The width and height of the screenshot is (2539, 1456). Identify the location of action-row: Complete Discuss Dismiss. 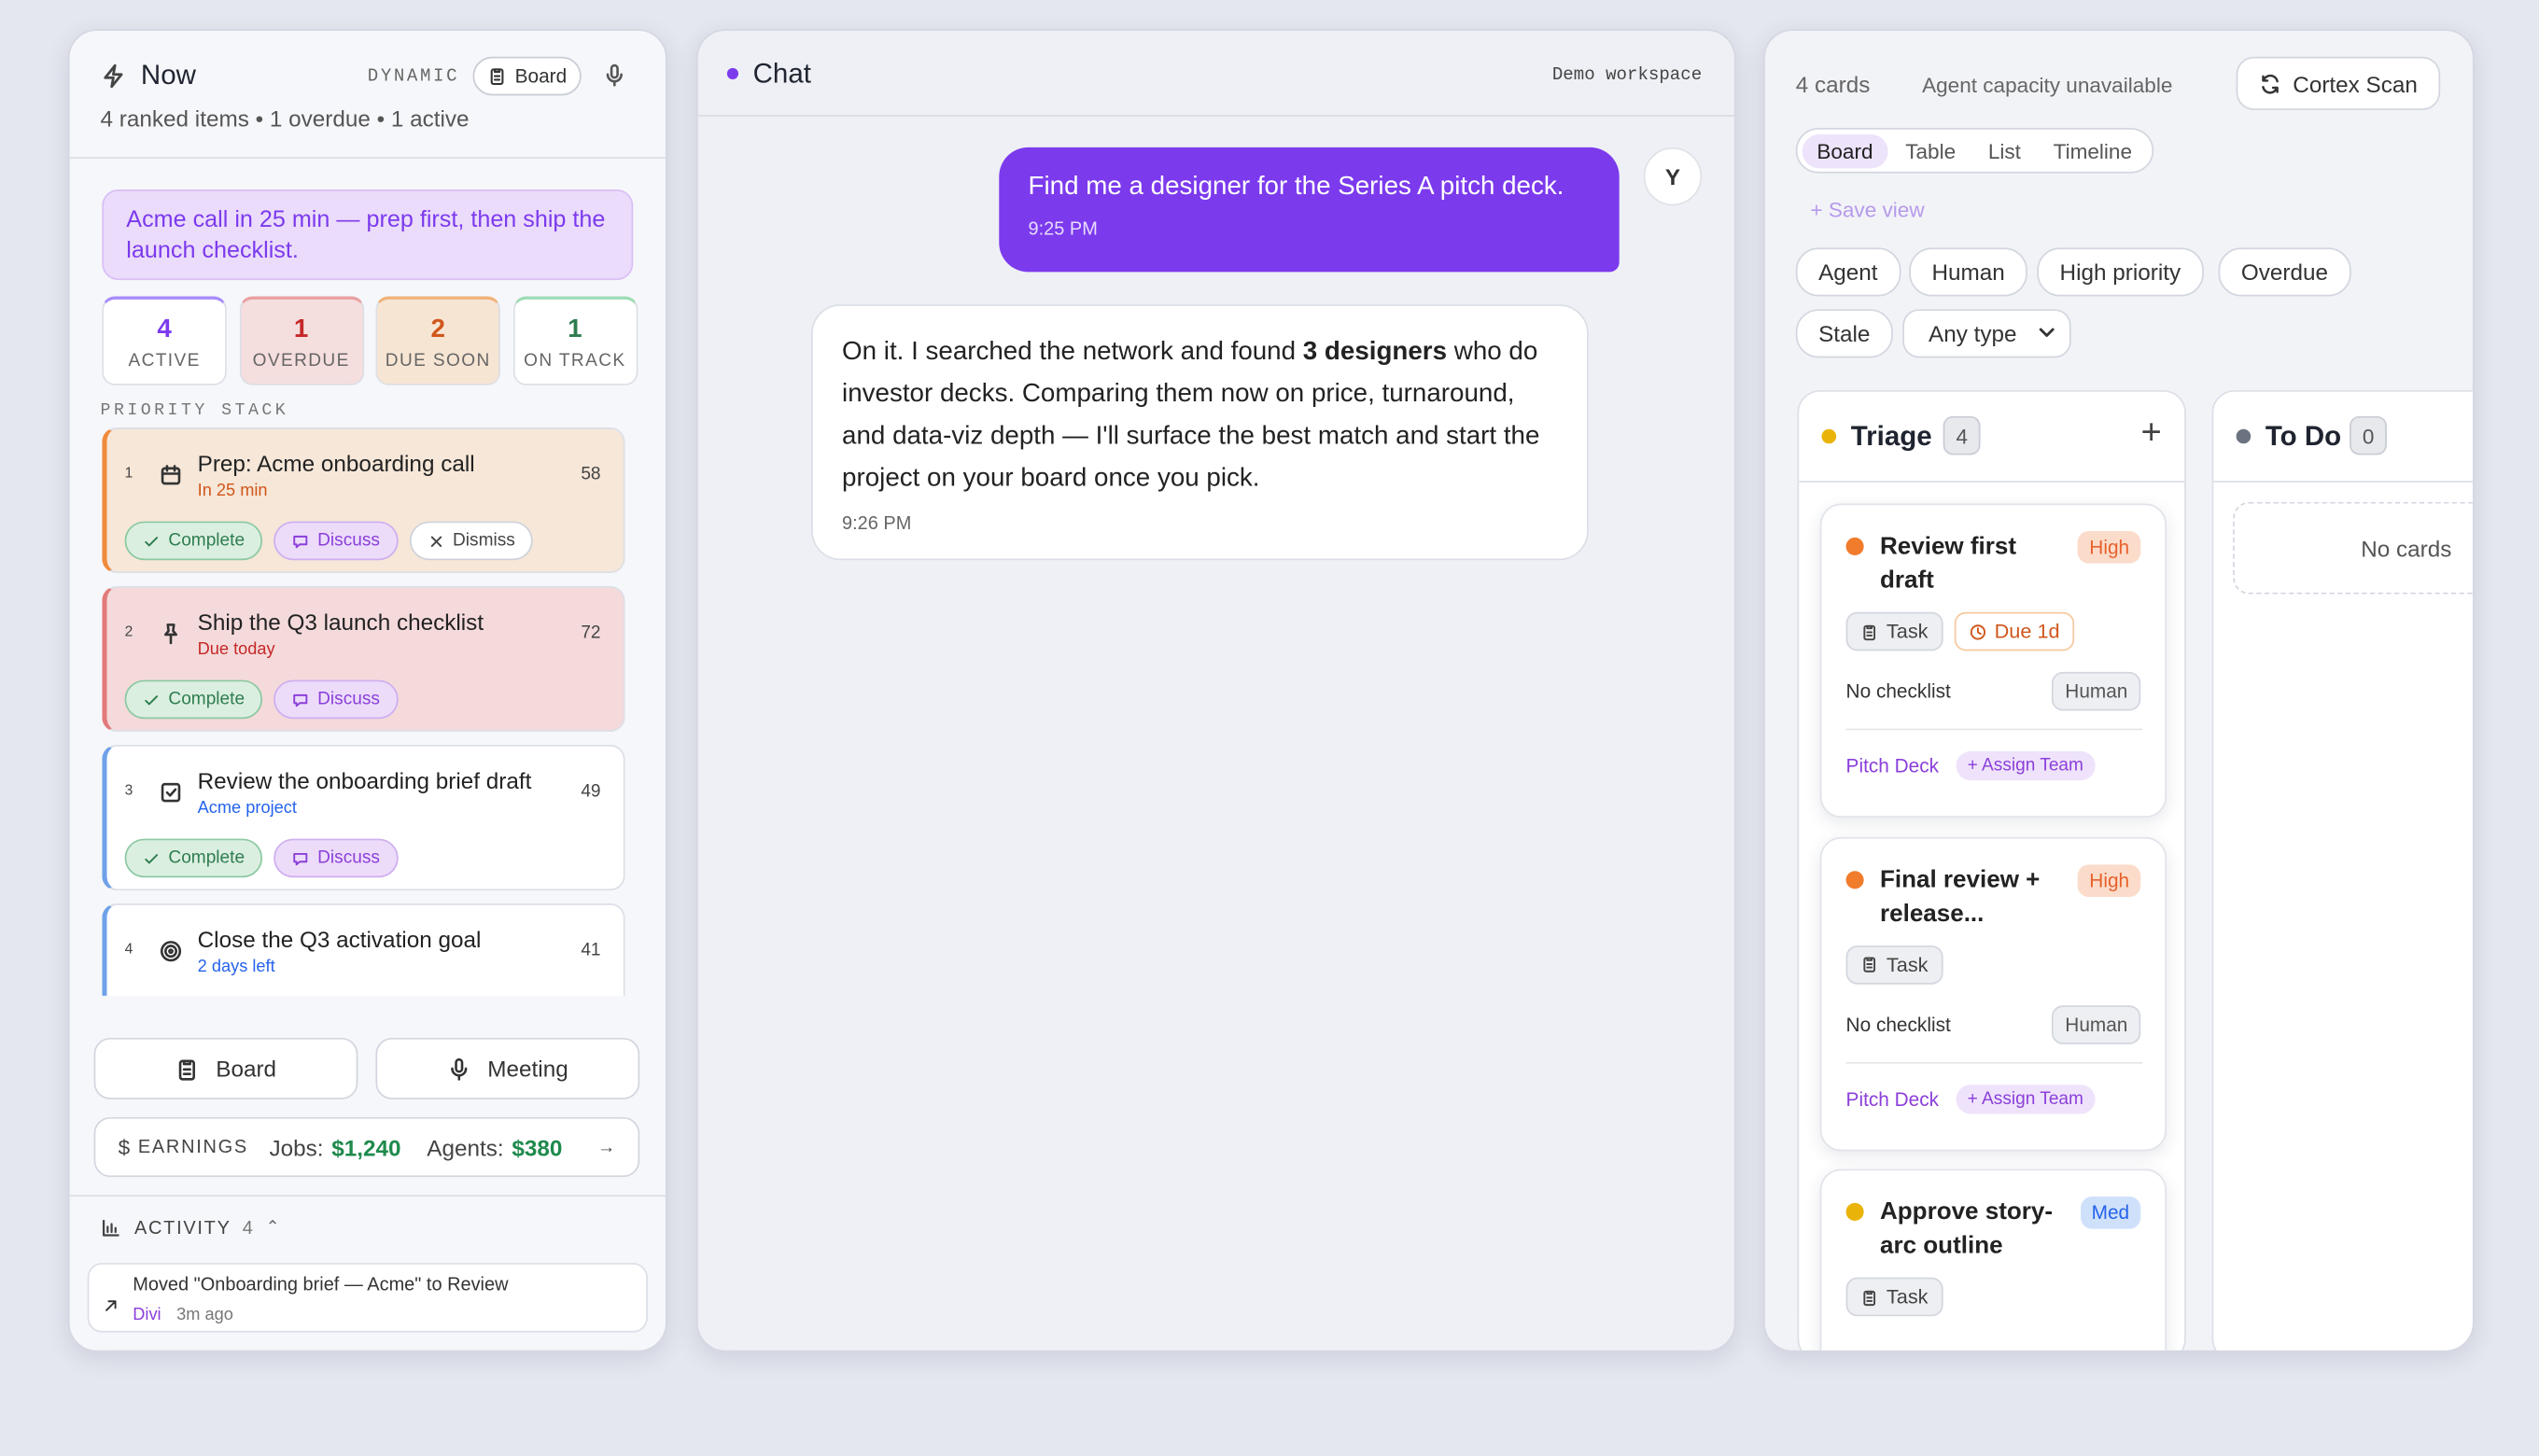
(328, 541).